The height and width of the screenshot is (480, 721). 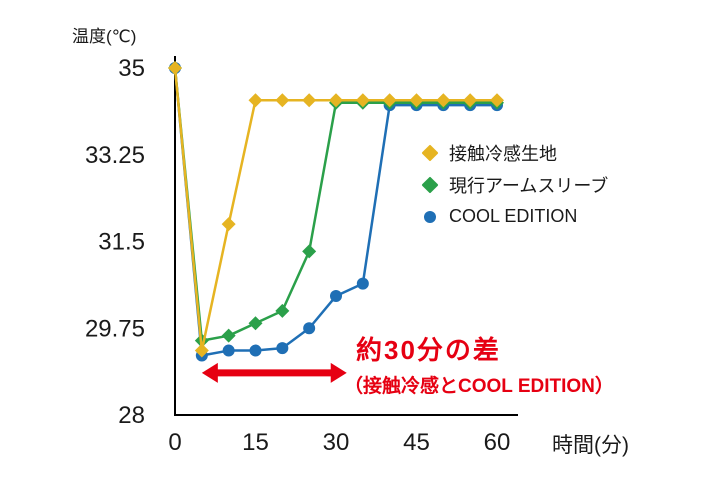 I want to click on legend-label: 現行アームスリーブ, so click(x=529, y=185).